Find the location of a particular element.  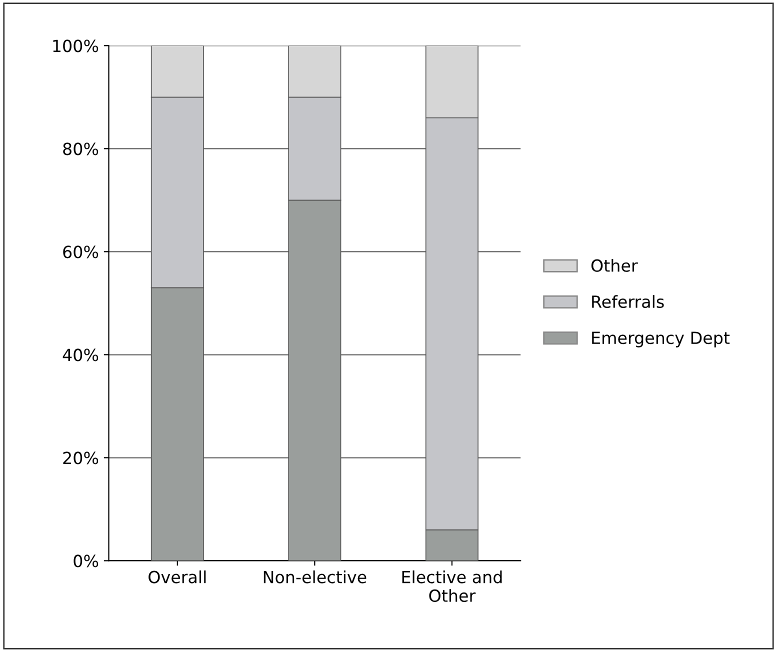

y-tick-label: 100% is located at coordinates (75, 46).